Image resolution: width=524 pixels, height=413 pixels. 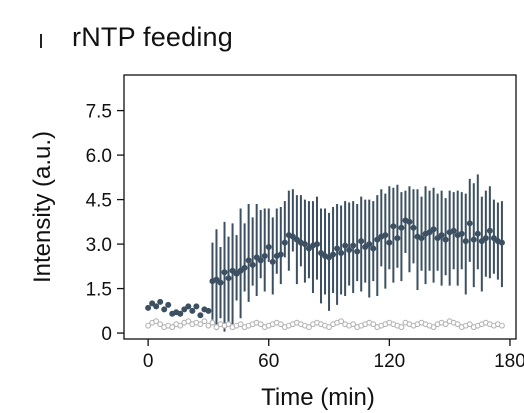 I want to click on x-tick-label: 120, so click(x=390, y=361).